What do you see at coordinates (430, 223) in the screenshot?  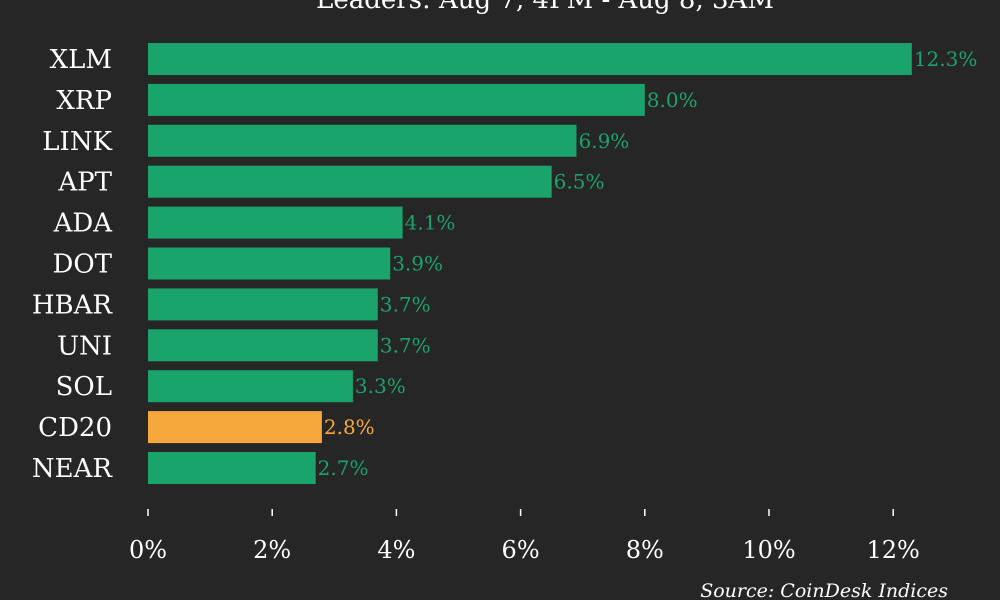 I see `value-label: 4.1%` at bounding box center [430, 223].